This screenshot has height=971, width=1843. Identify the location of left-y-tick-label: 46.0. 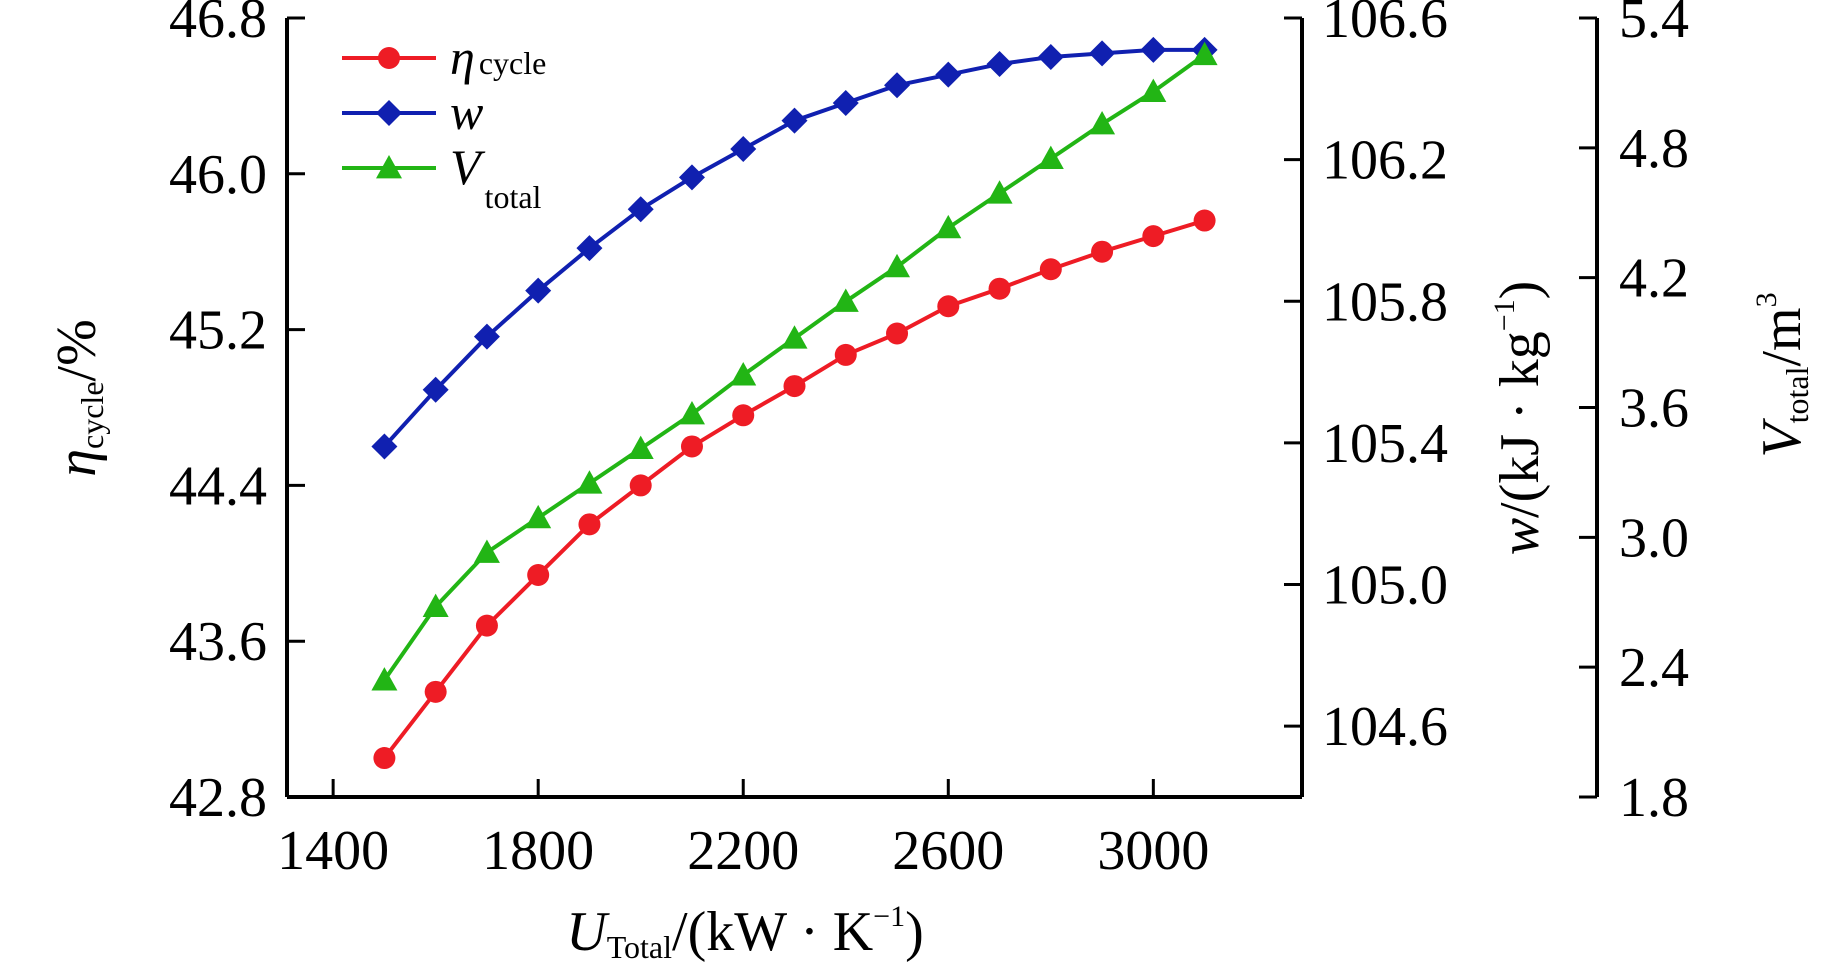
(218, 175).